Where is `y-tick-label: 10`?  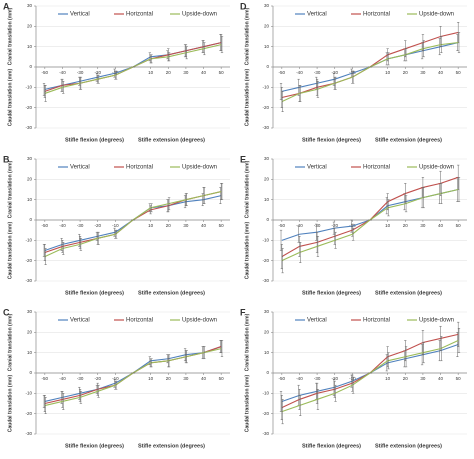
y-tick-label: 10 is located at coordinates (30, 352).